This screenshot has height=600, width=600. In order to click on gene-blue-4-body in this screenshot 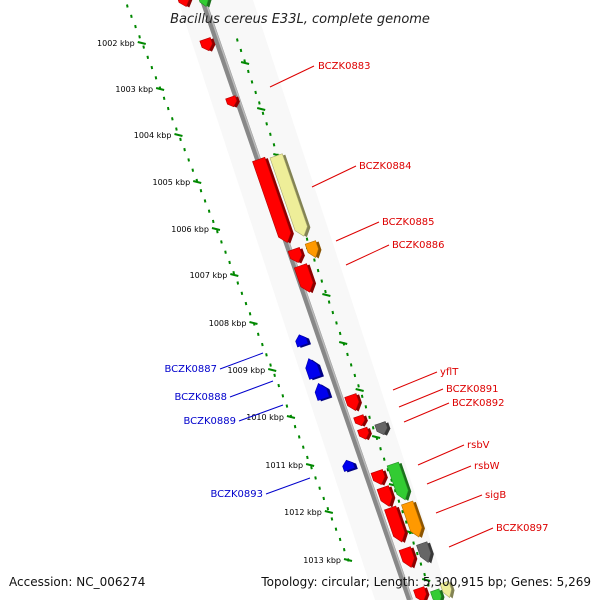, I will do `click(349, 465)`.